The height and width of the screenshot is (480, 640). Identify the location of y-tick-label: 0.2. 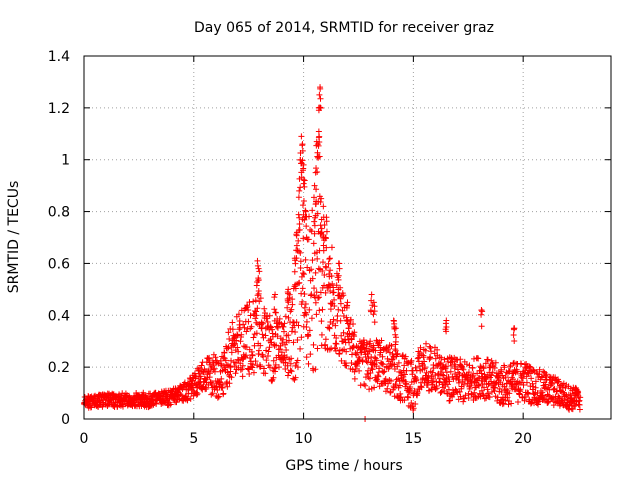
(59, 368).